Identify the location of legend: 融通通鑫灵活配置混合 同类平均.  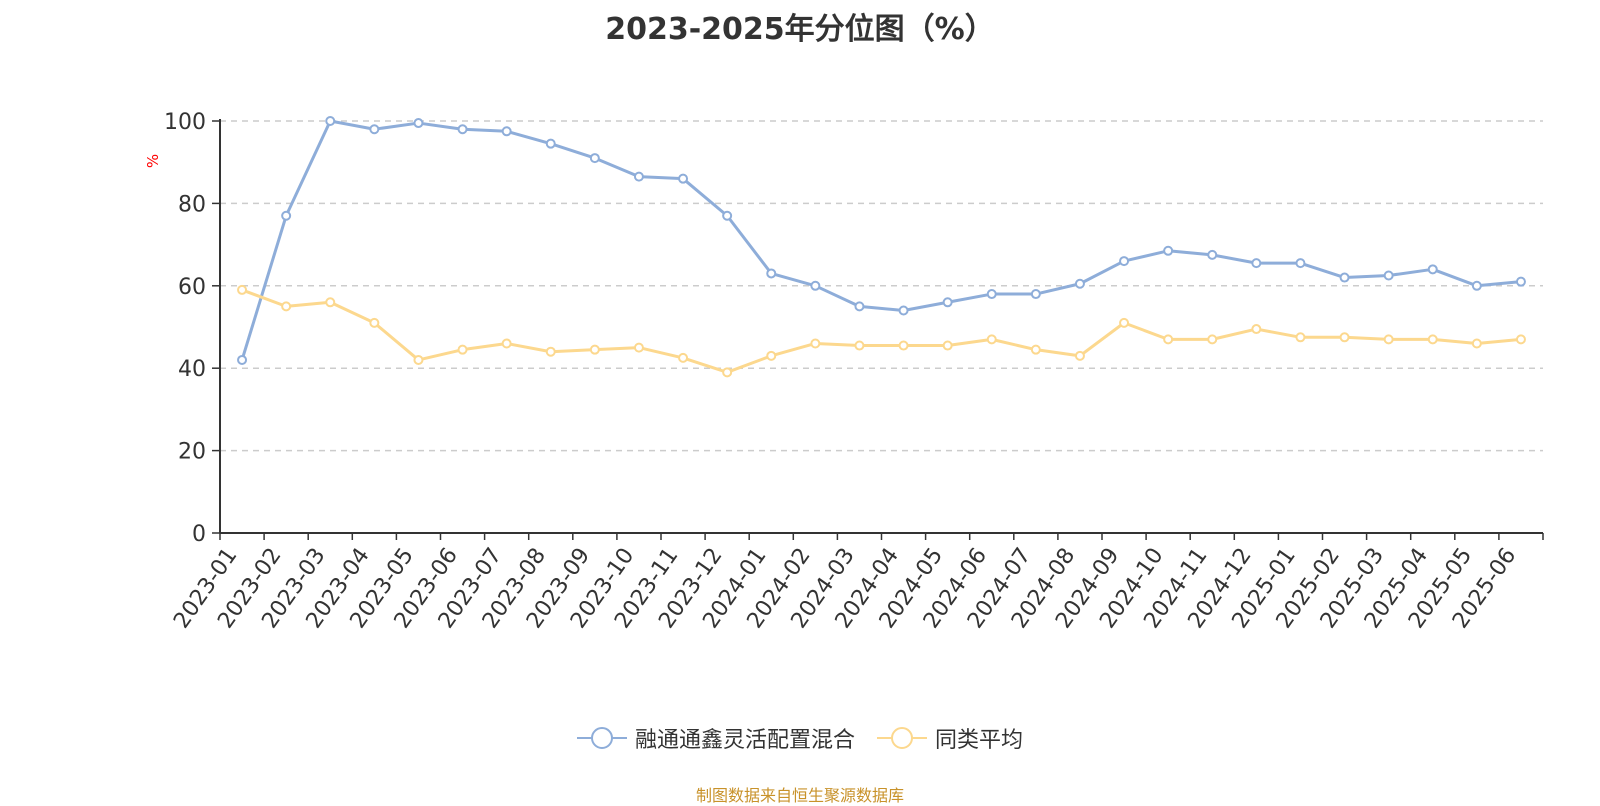
(800, 738).